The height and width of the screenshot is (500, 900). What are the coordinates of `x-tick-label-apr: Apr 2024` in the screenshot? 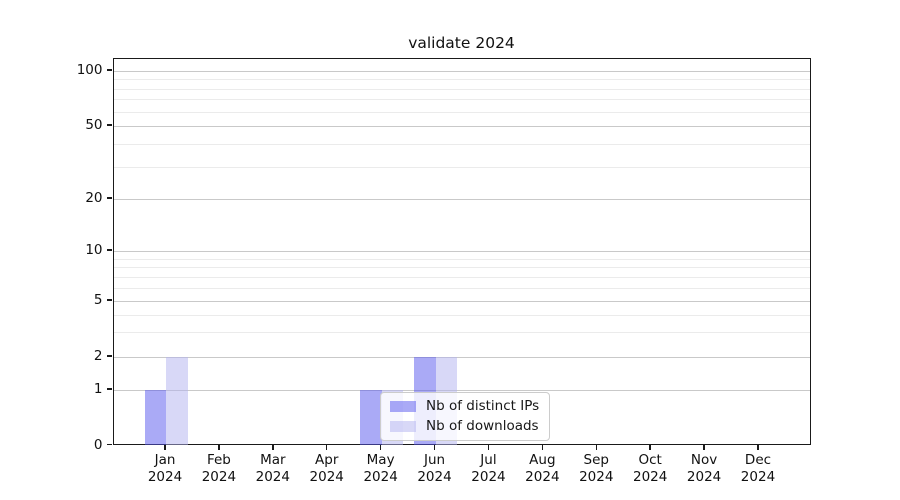 It's located at (327, 469).